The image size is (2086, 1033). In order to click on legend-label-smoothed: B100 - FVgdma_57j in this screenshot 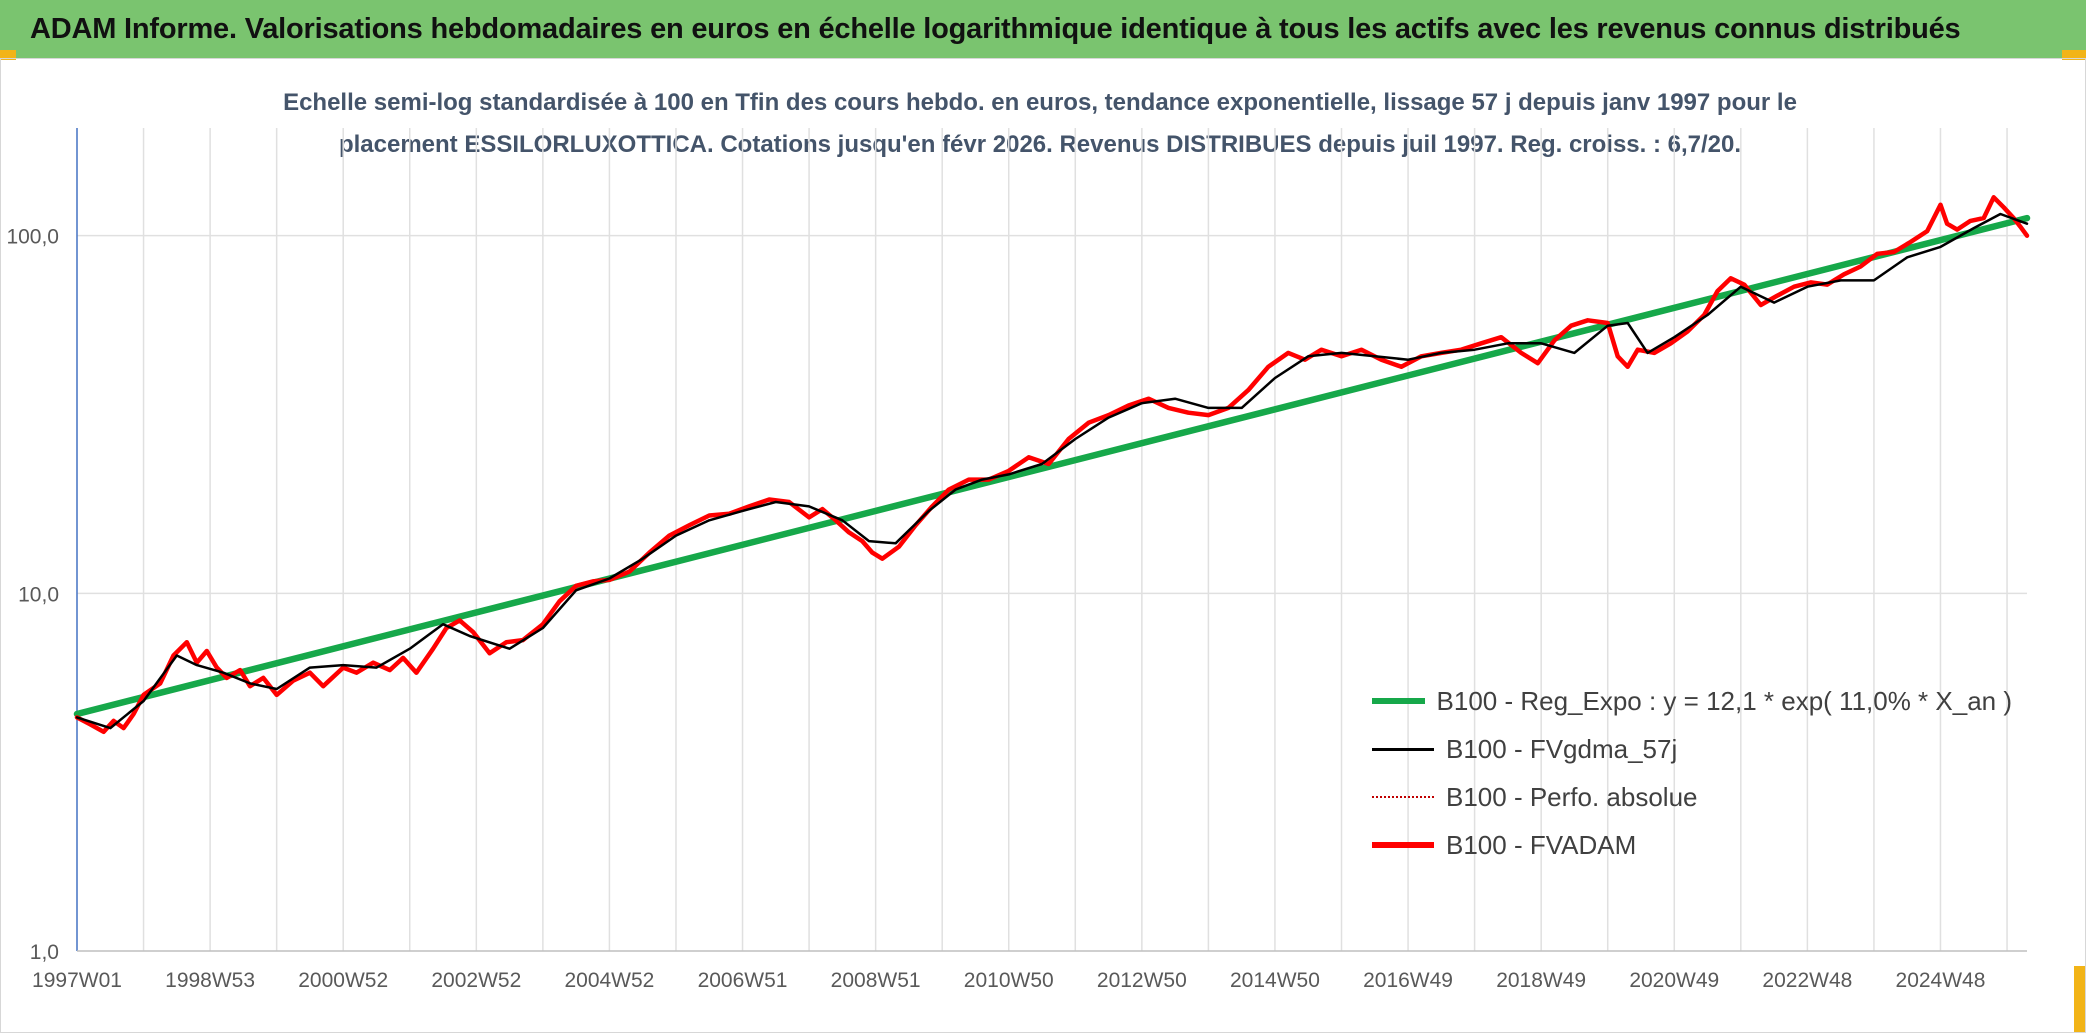, I will do `click(1562, 748)`.